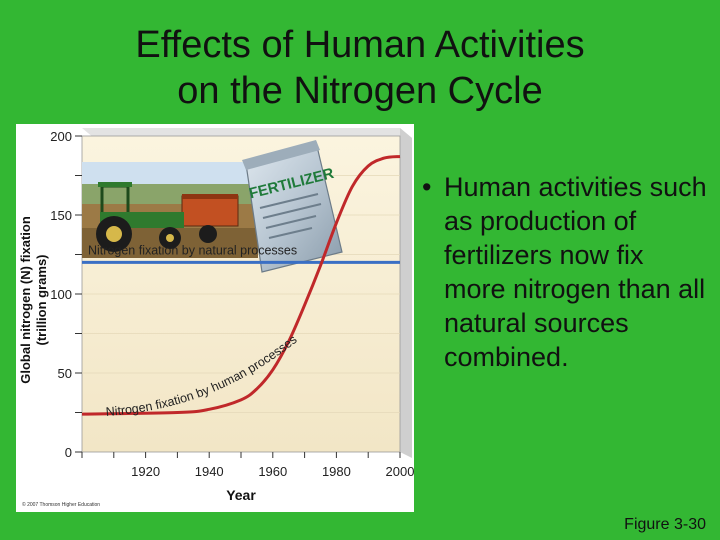 This screenshot has height=540, width=720. What do you see at coordinates (272, 471) in the screenshot?
I see `x-tick-label: 1960` at bounding box center [272, 471].